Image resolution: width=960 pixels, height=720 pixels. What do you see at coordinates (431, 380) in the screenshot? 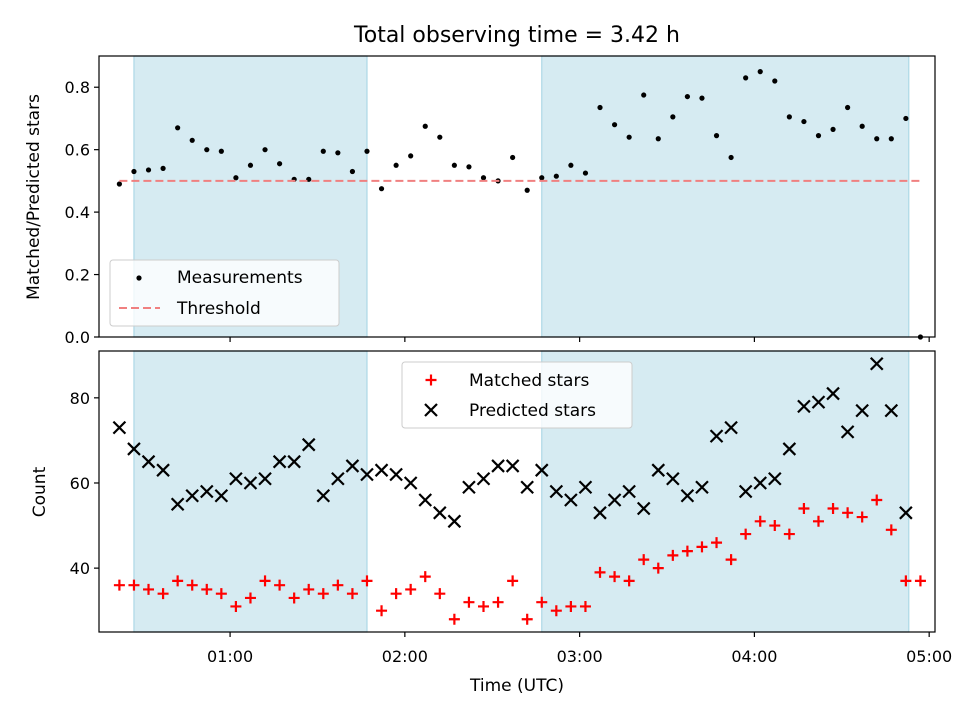
I see `legend-plus-icon` at bounding box center [431, 380].